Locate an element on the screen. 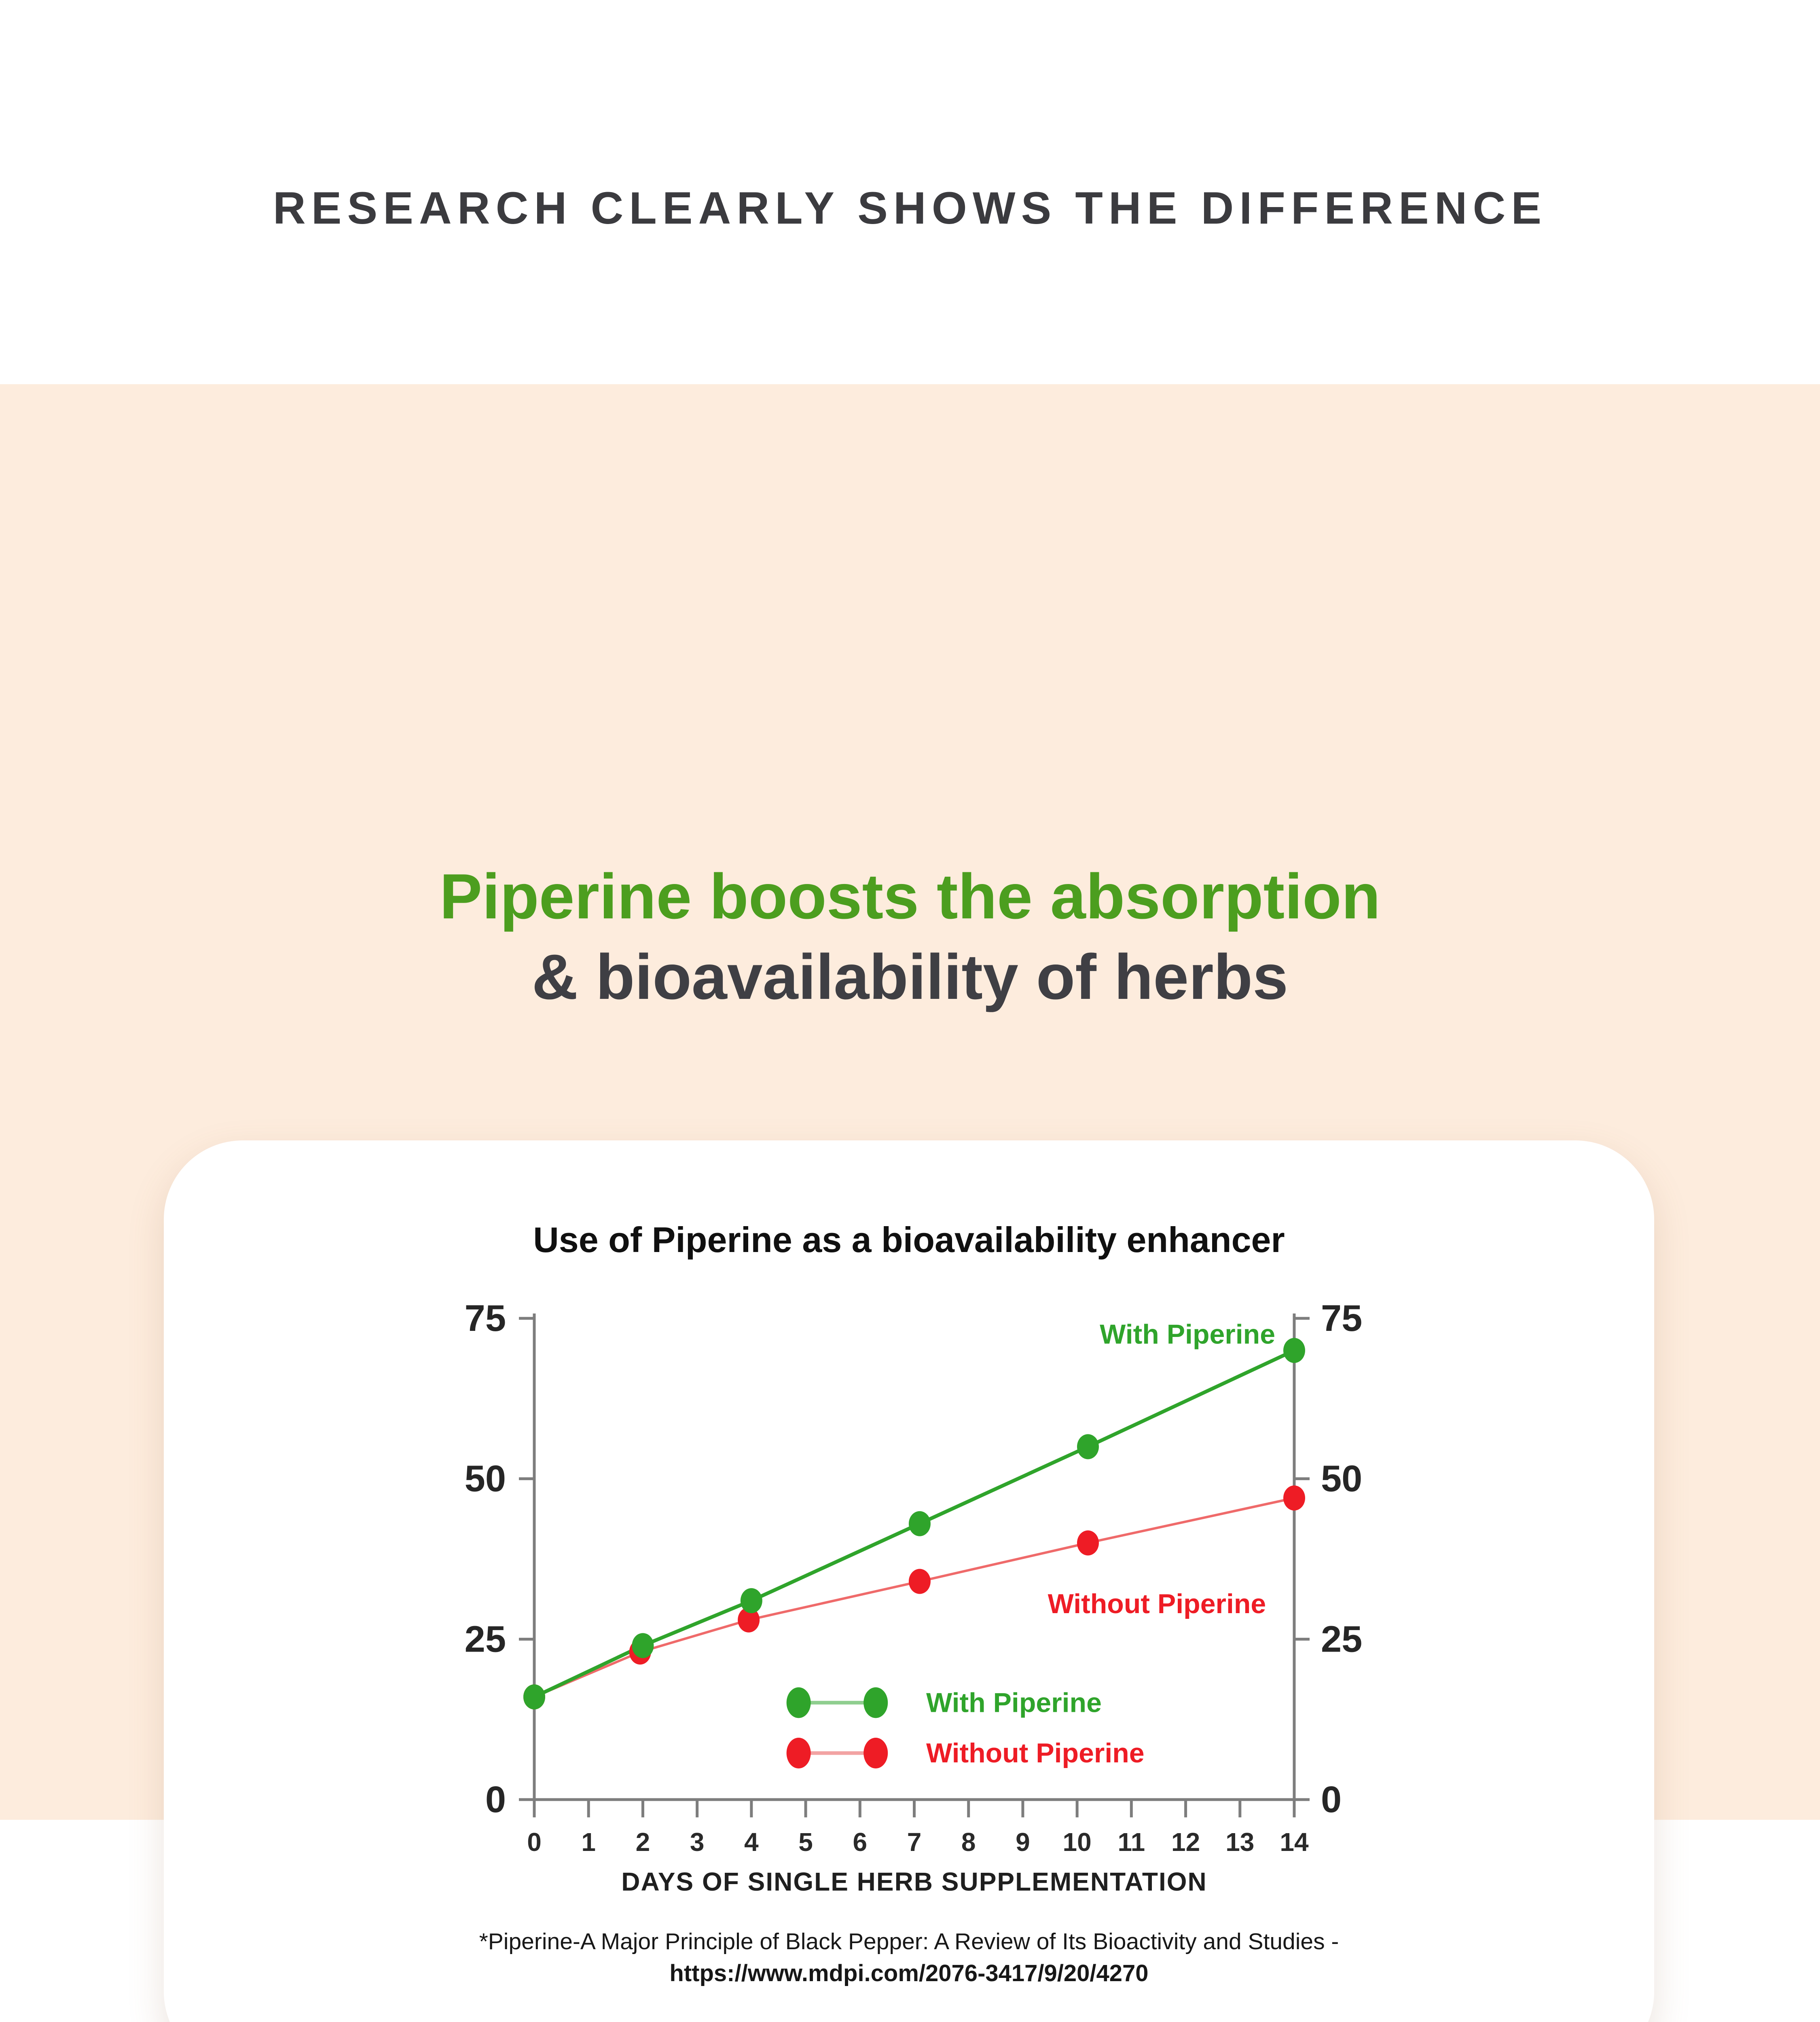 The image size is (1820, 2022). headline-line1: Piperine boosts the absorption is located at coordinates (910, 896).